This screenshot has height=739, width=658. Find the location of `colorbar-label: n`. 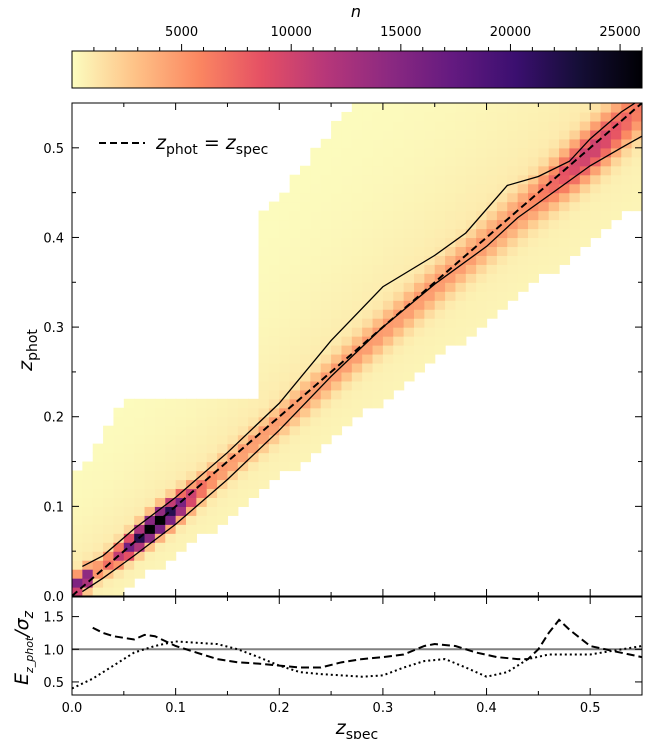

colorbar-label: n is located at coordinates (356, 11).